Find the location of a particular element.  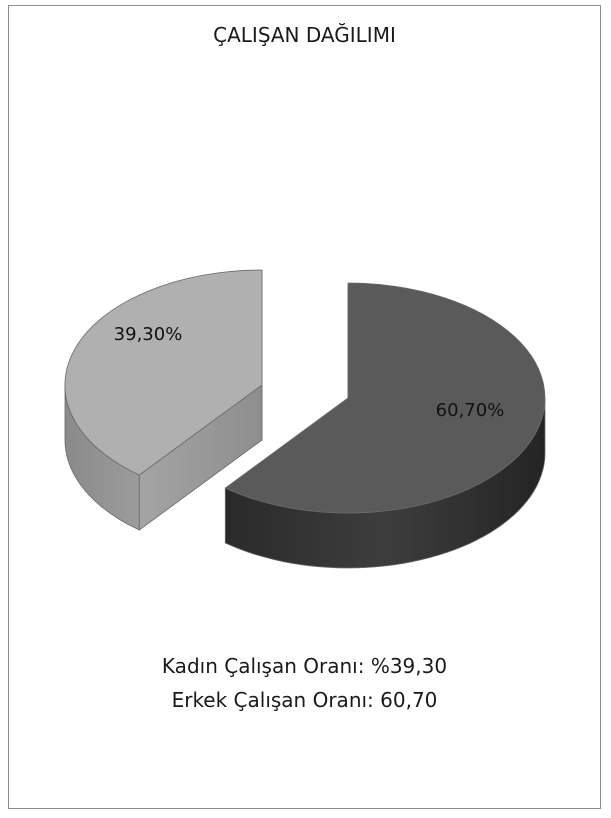

slice-label-1: 60,70% is located at coordinates (470, 410).